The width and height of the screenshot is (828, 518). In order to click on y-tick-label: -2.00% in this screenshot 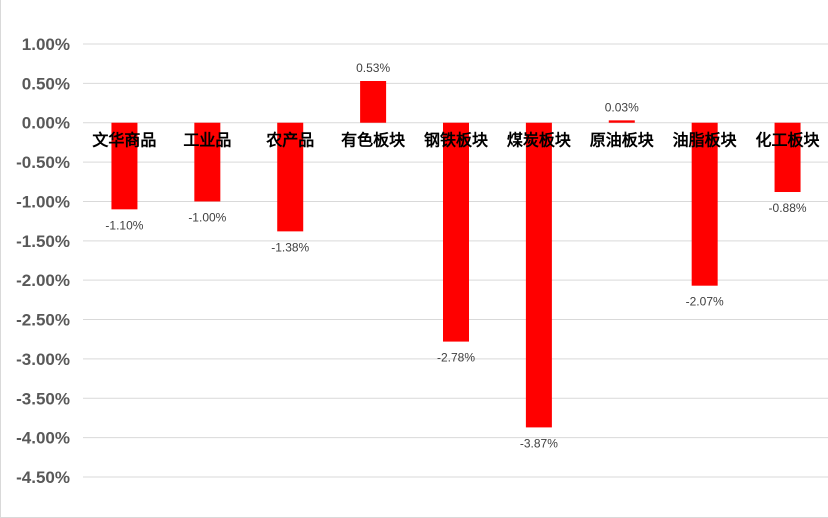, I will do `click(43, 280)`.